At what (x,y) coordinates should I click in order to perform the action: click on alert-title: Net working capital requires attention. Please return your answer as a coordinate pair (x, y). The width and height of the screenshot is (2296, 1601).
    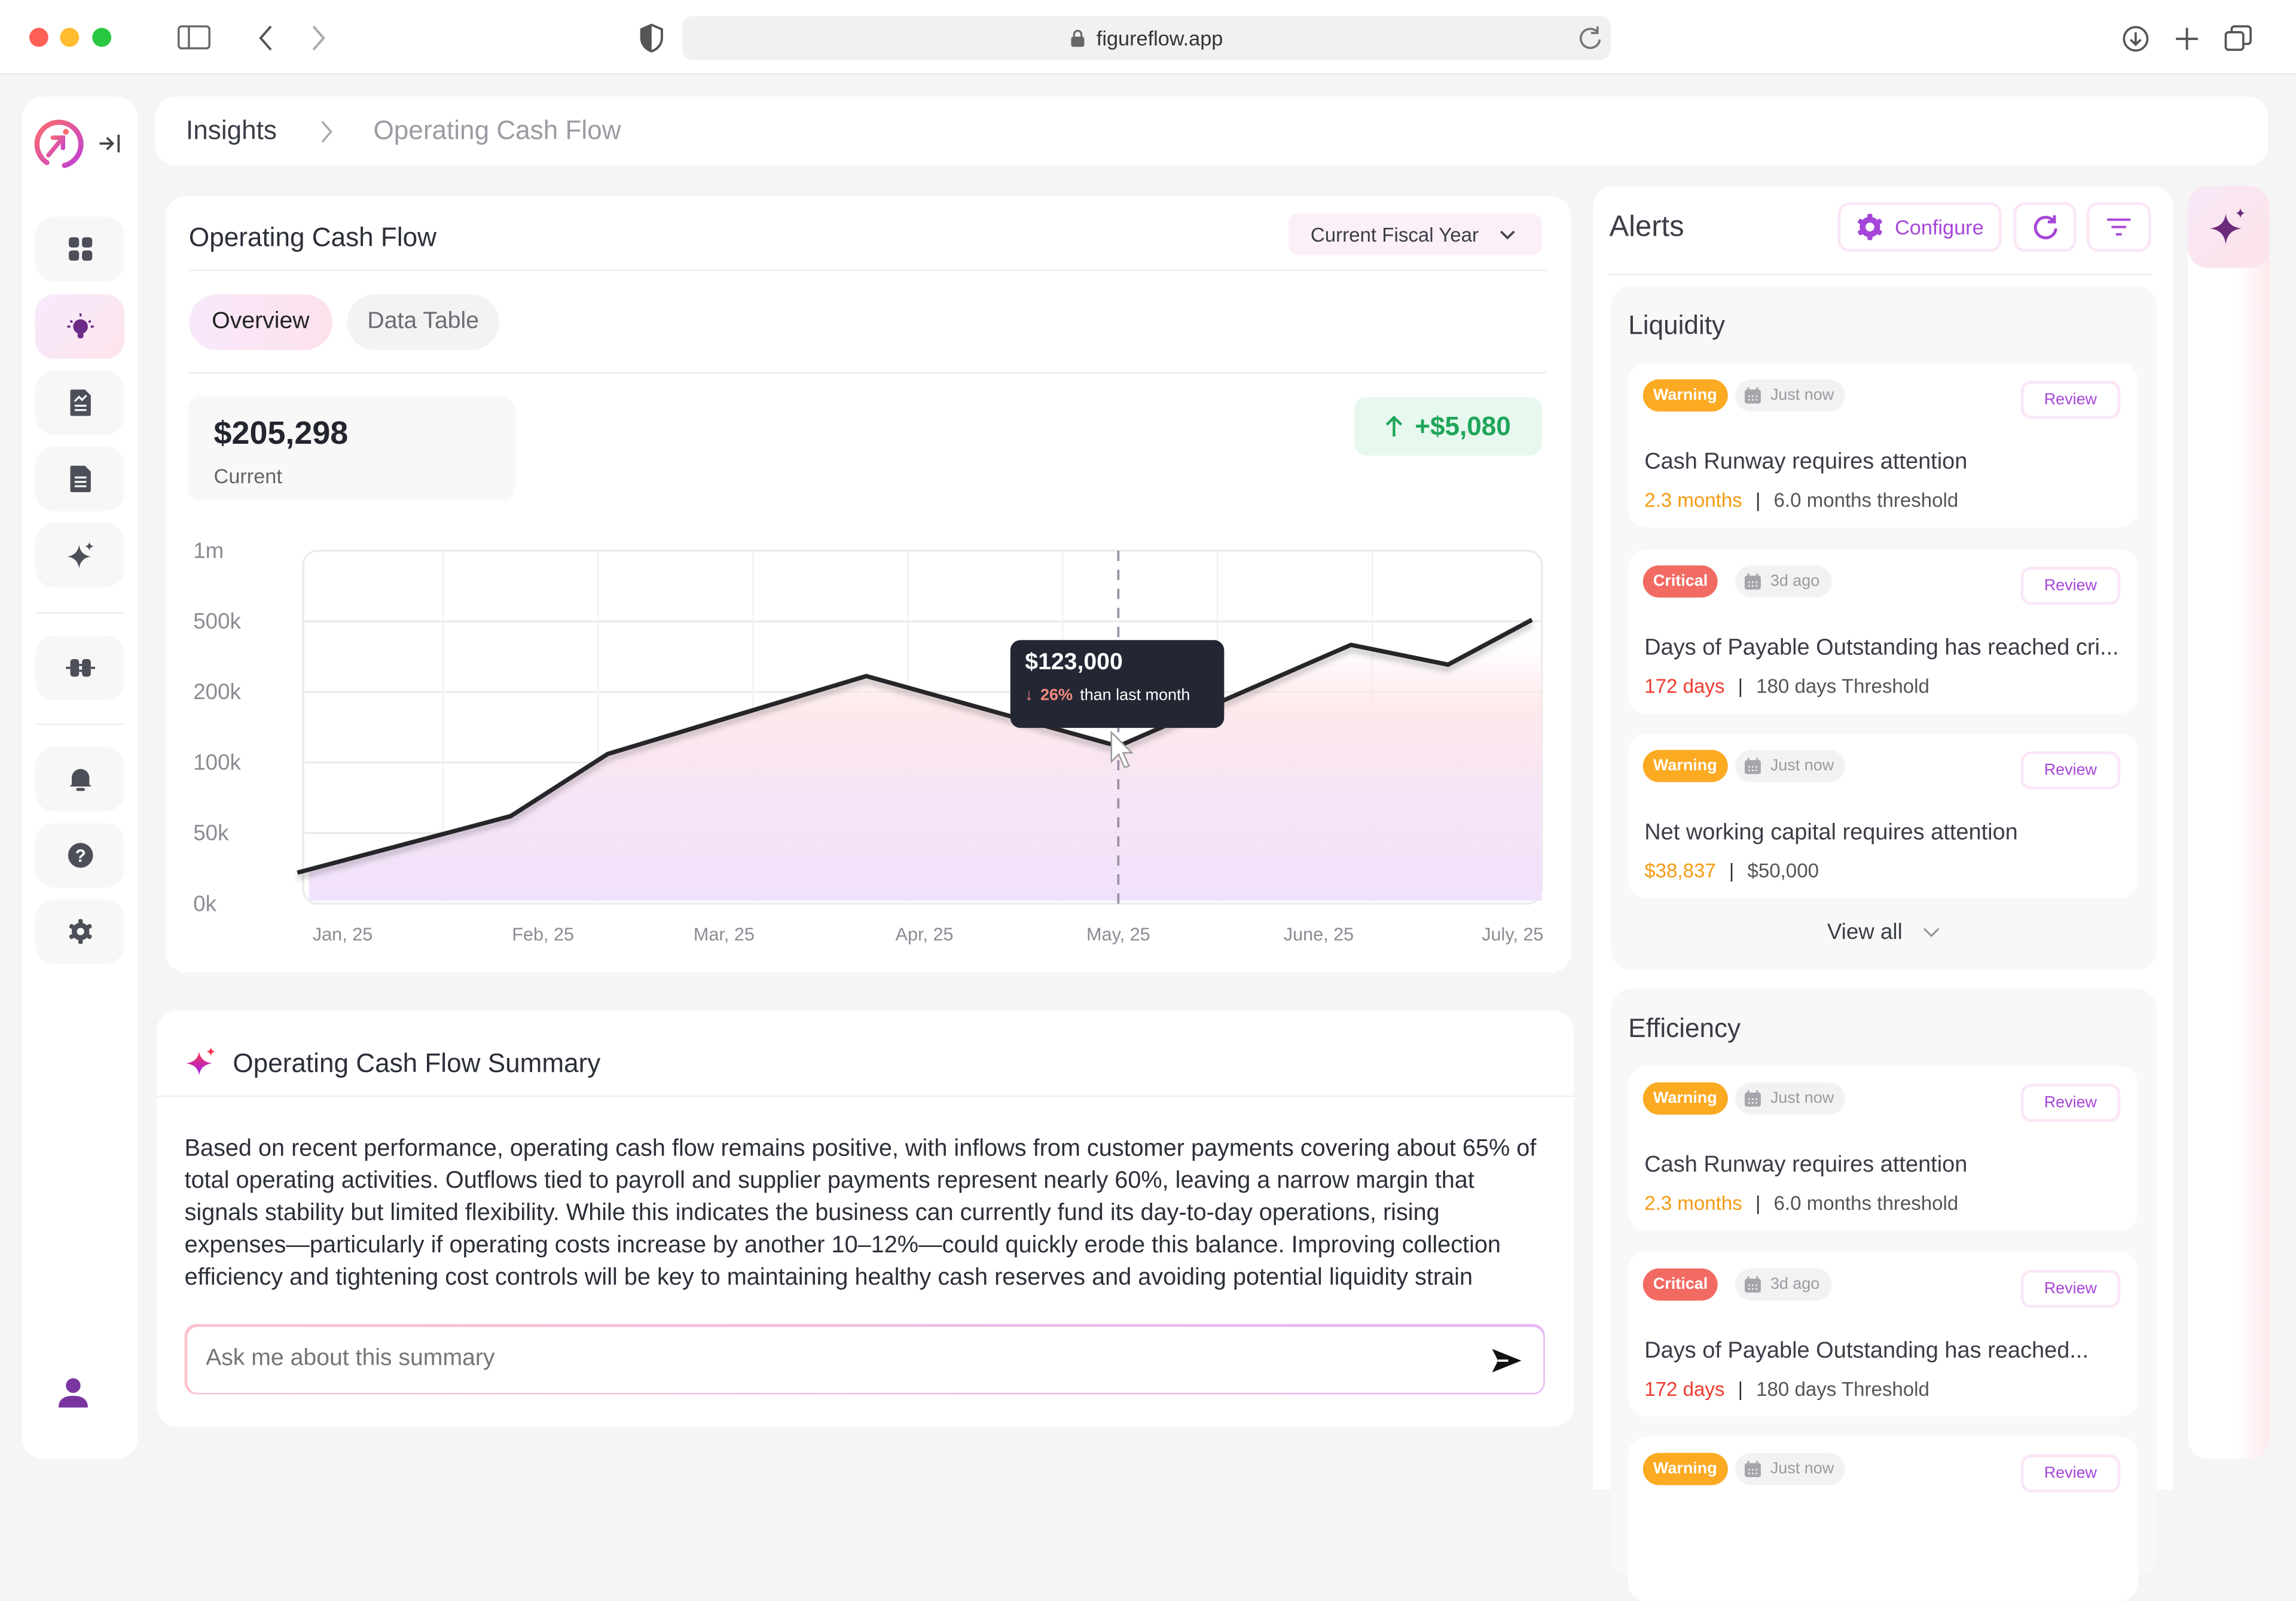
    Looking at the image, I should click on (1891, 833).